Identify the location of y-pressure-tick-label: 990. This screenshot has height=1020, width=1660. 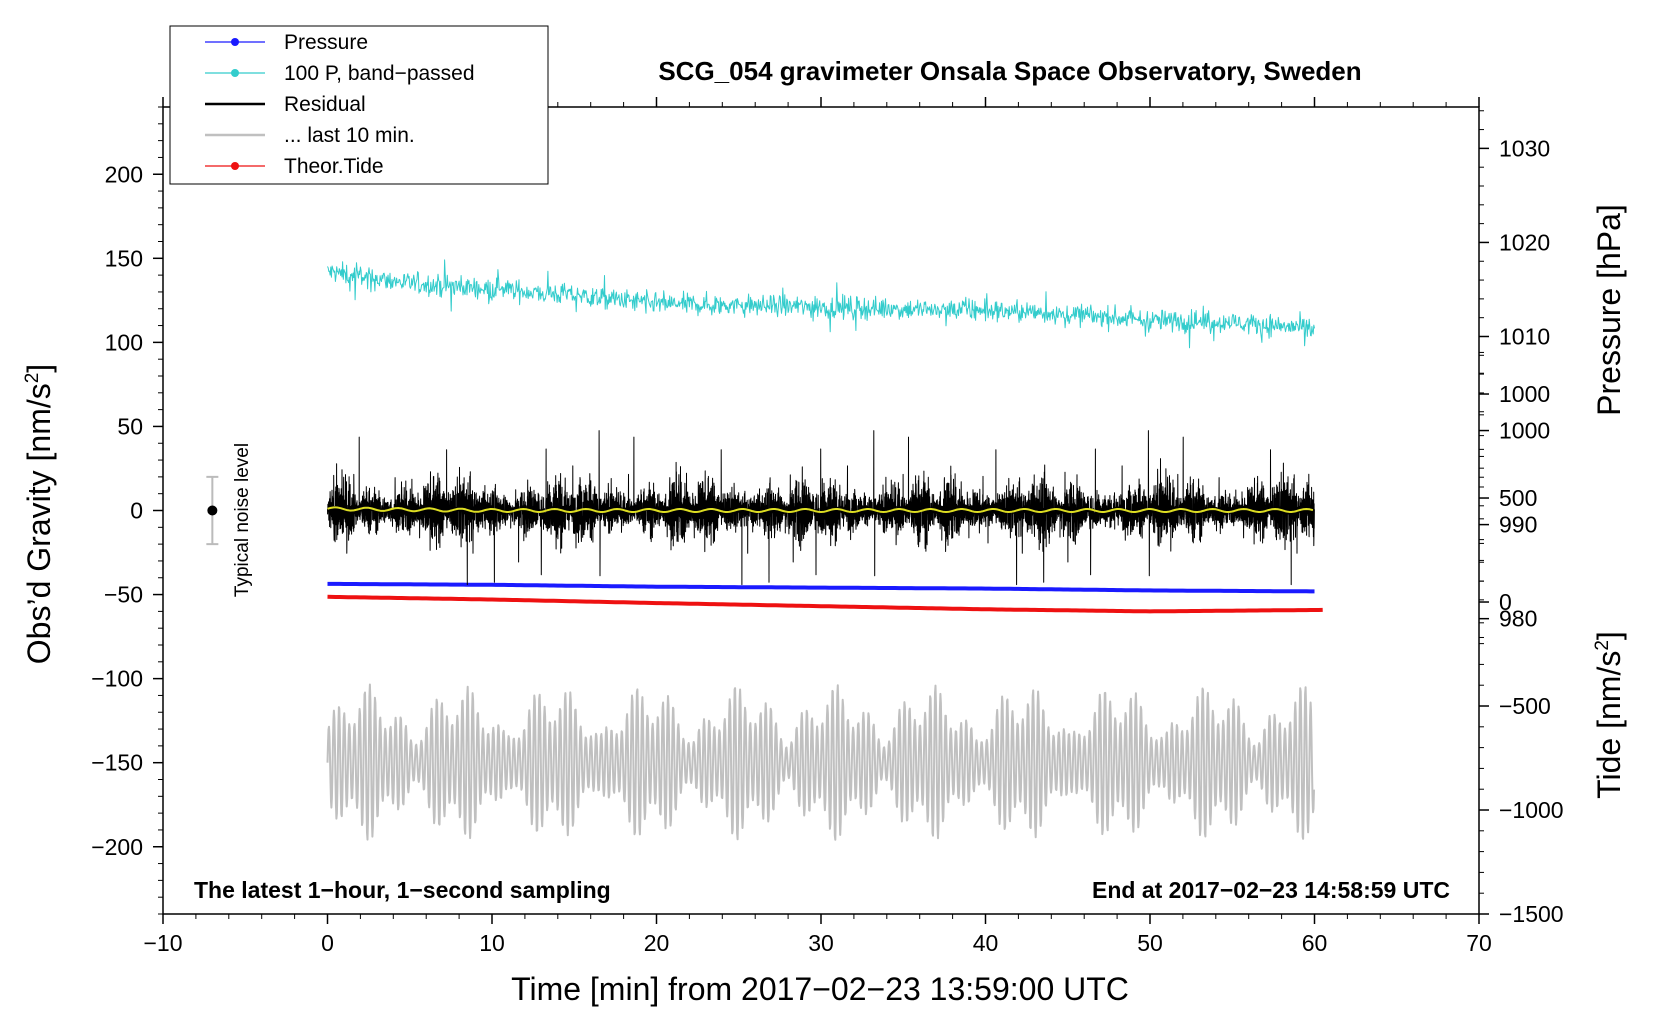
(1518, 525).